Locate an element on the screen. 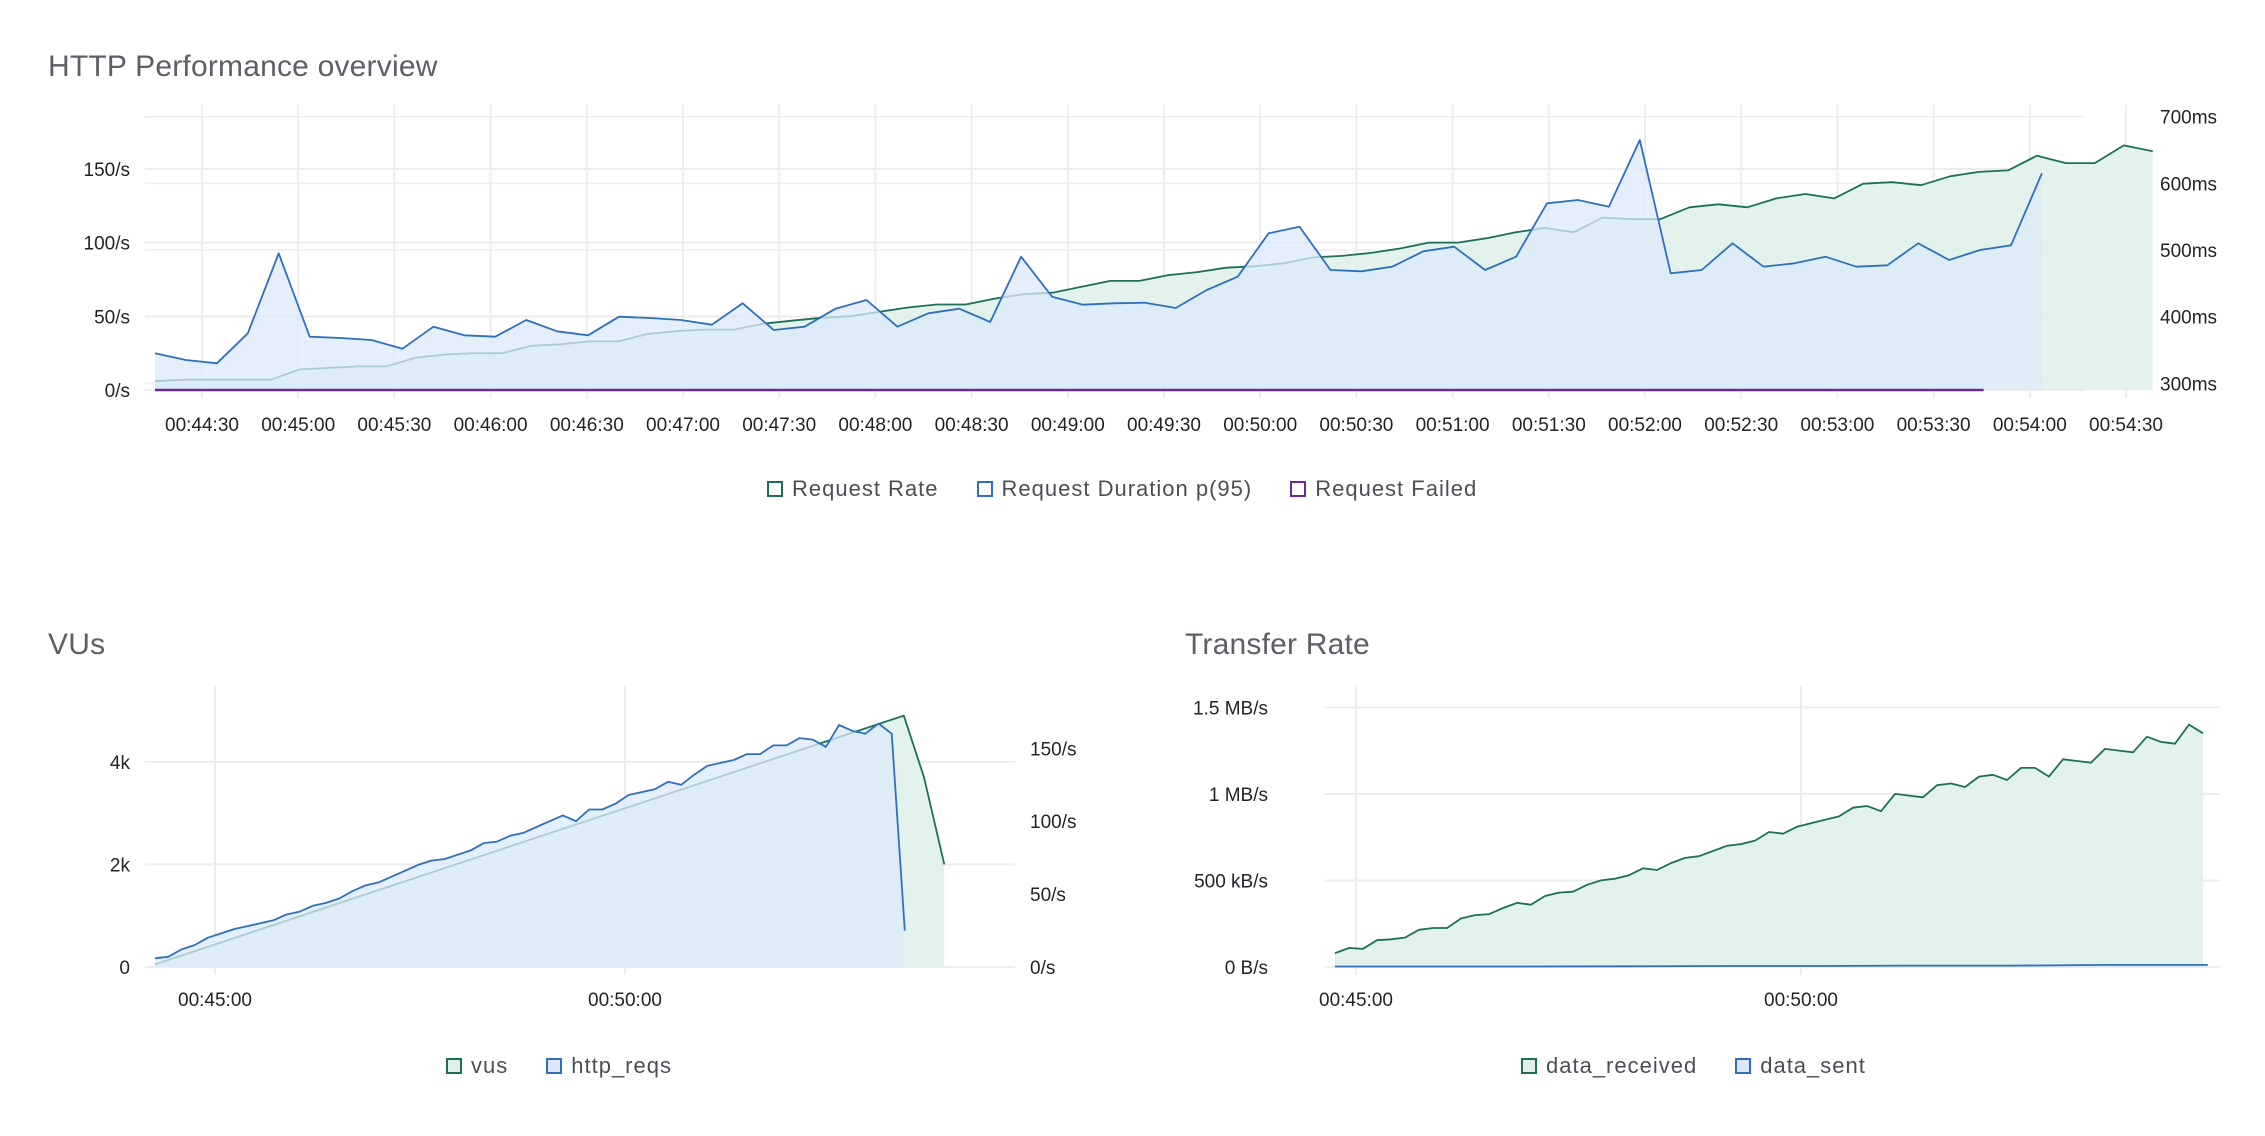 The image size is (2265, 1136). series-area-data-received is located at coordinates (1769, 845).